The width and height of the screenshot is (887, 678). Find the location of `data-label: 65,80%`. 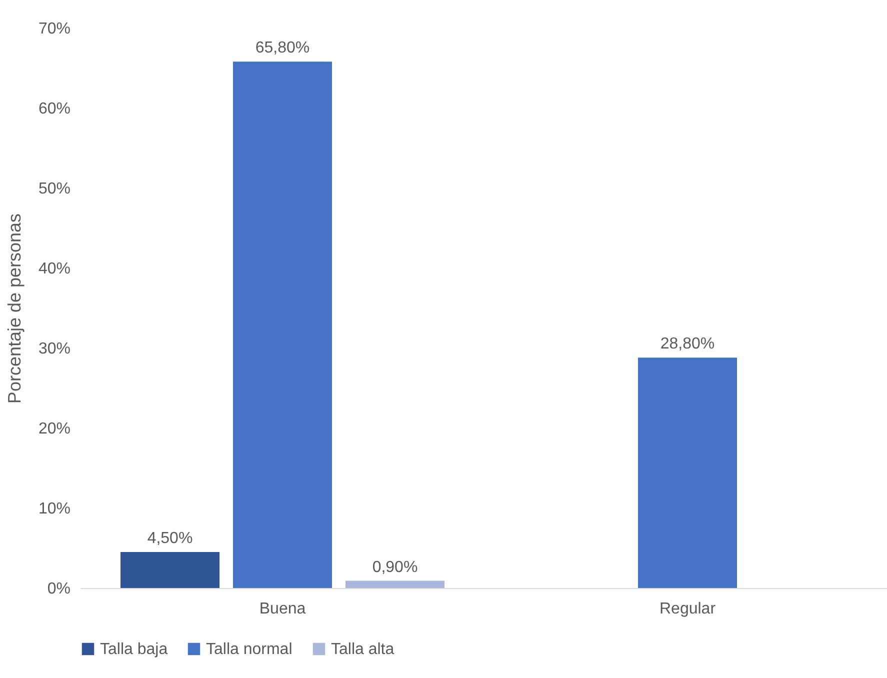

data-label: 65,80% is located at coordinates (282, 48).